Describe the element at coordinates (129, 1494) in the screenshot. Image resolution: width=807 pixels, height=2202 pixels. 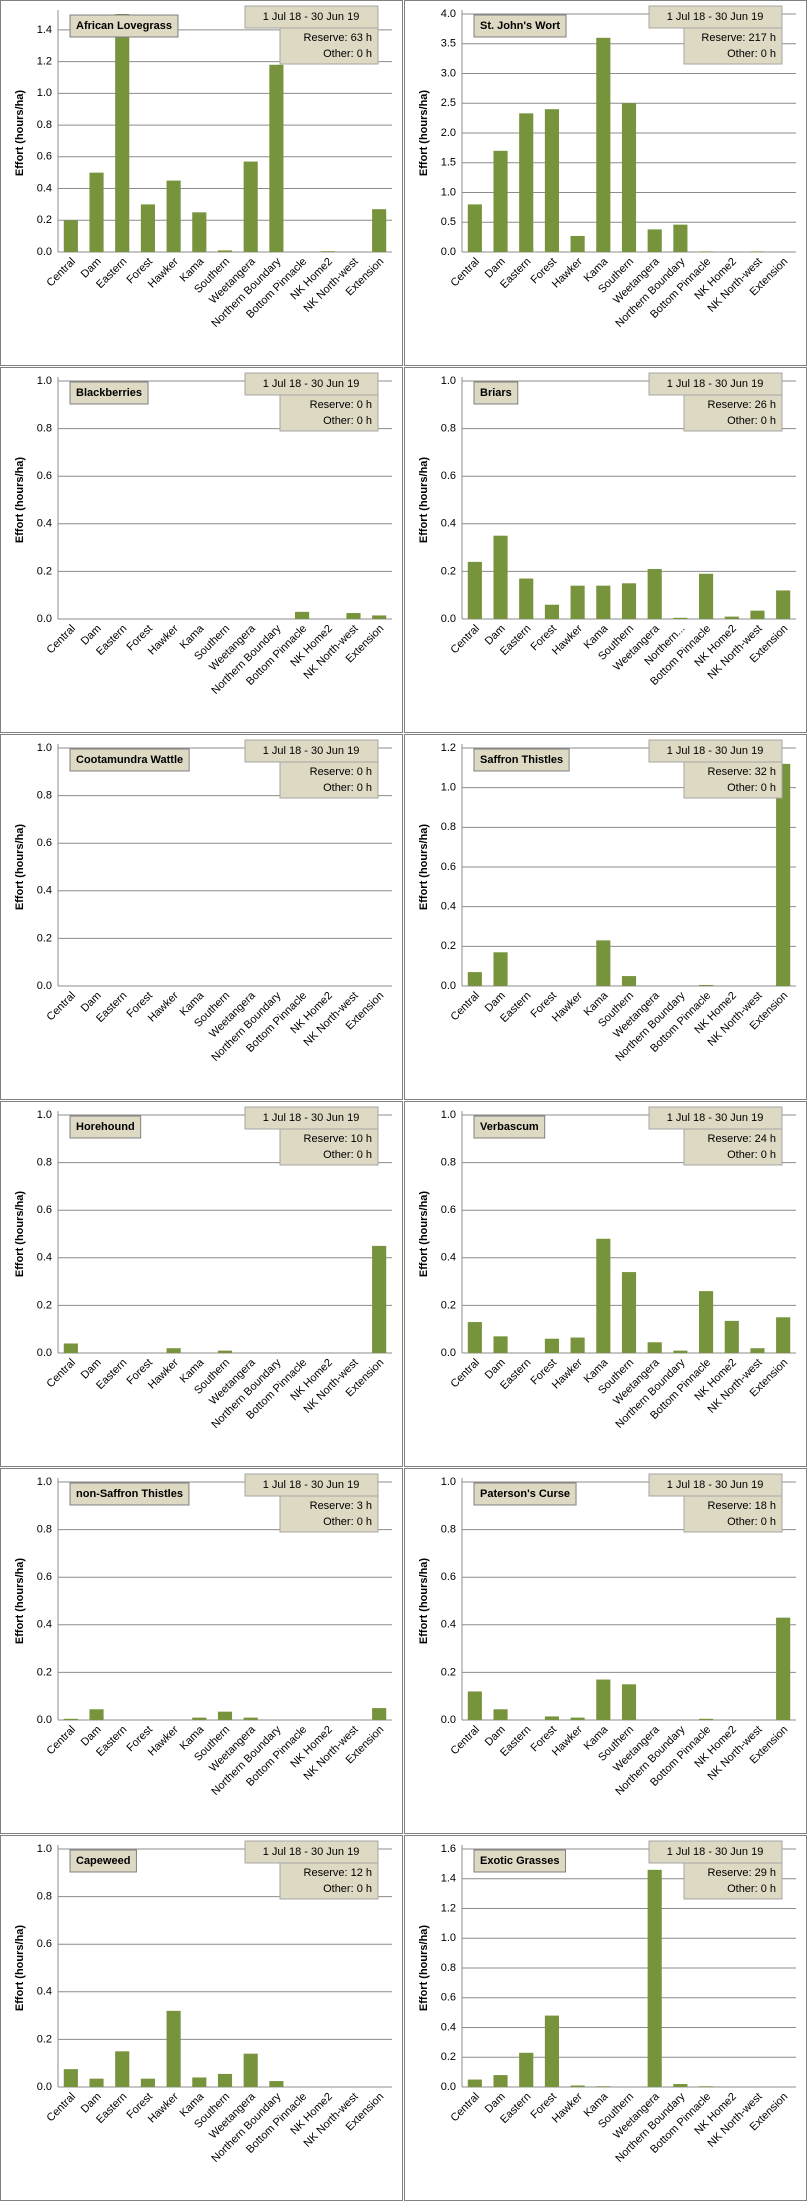
I see `title-box: non-Saffron Thistles` at that location.